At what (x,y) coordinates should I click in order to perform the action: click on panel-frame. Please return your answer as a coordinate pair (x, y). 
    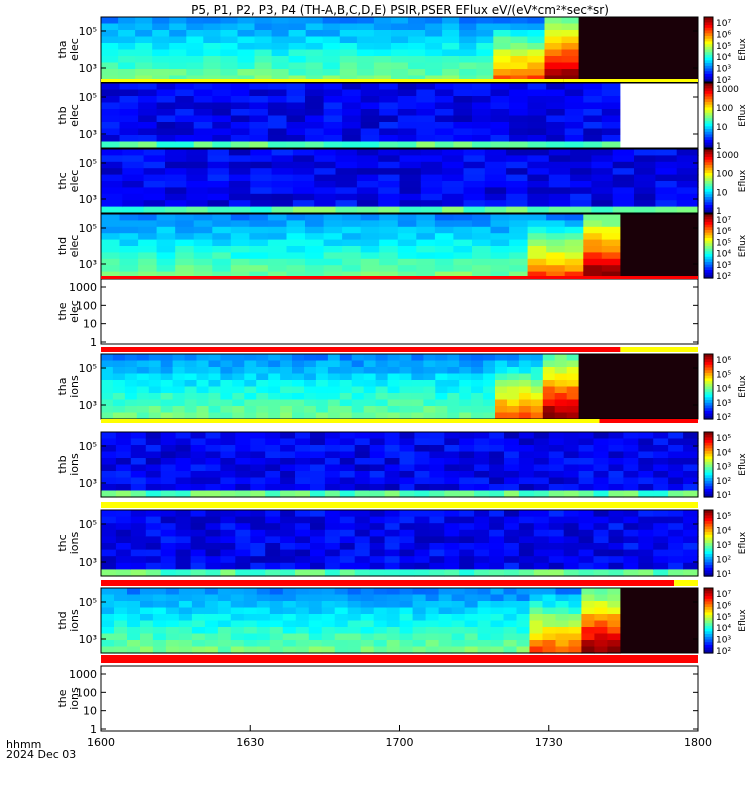
    Looking at the image, I should click on (399, 620).